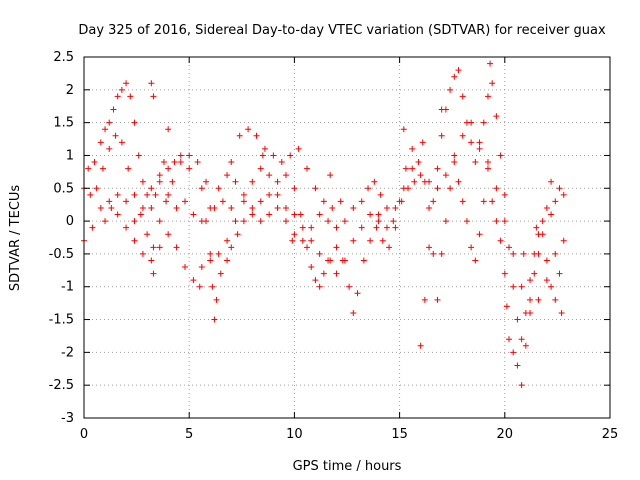  I want to click on y-tick-label: 1.5, so click(63, 123).